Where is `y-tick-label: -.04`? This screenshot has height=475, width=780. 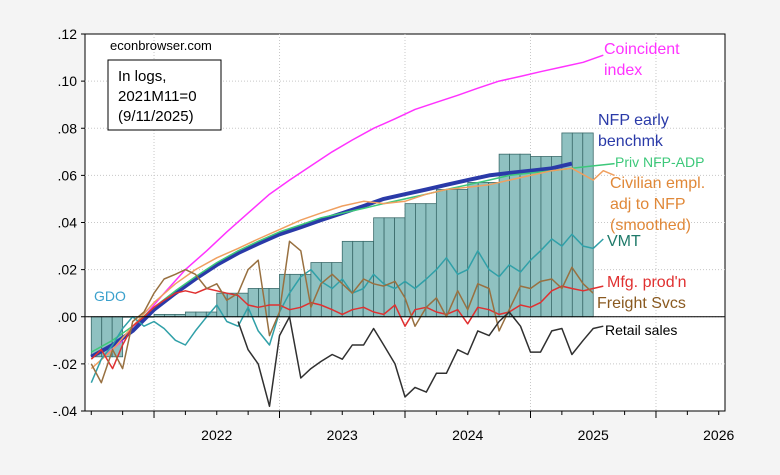 y-tick-label: -.04 is located at coordinates (65, 411).